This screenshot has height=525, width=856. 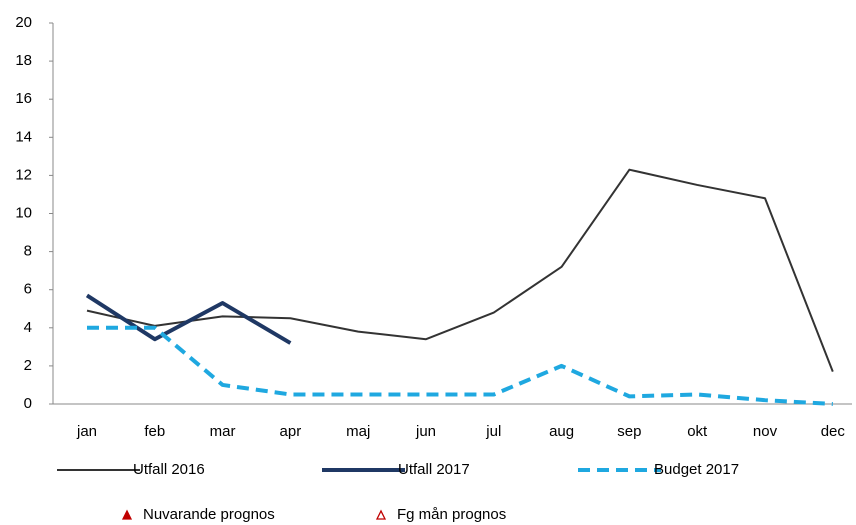 What do you see at coordinates (23, 22) in the screenshot?
I see `y-tick-label: 20` at bounding box center [23, 22].